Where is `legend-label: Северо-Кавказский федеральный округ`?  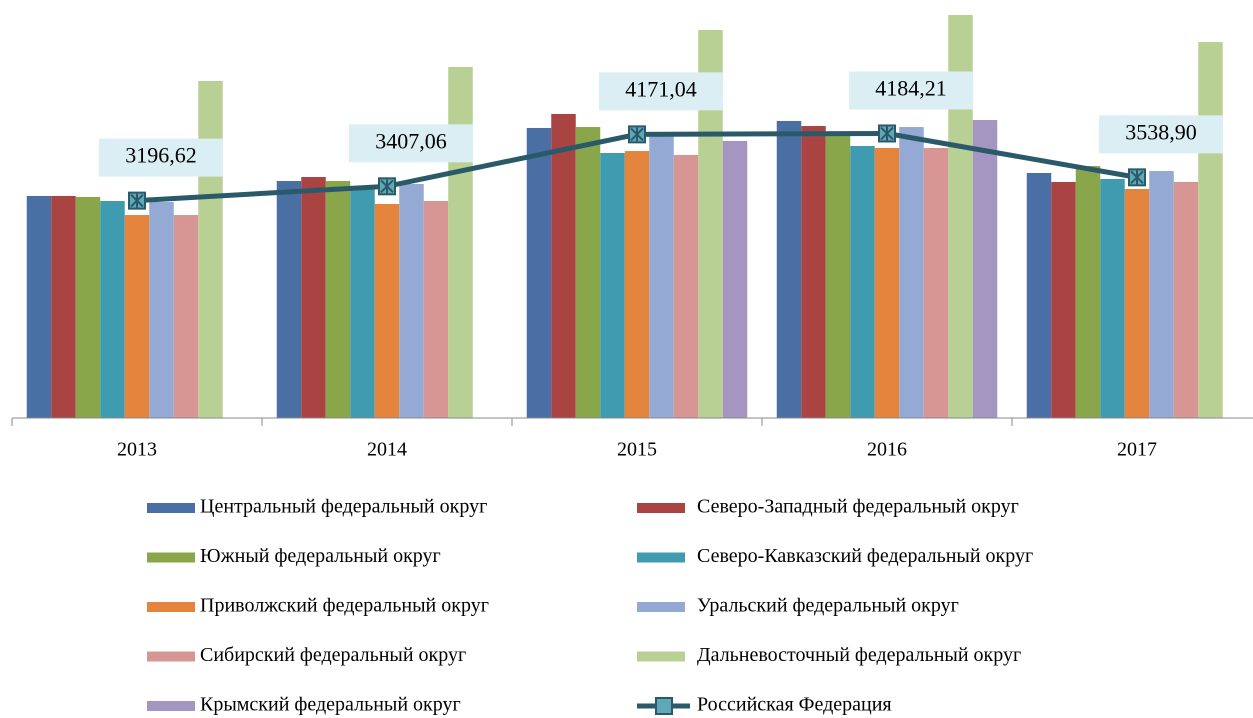
legend-label: Северо-Кавказский федеральный округ is located at coordinates (865, 556).